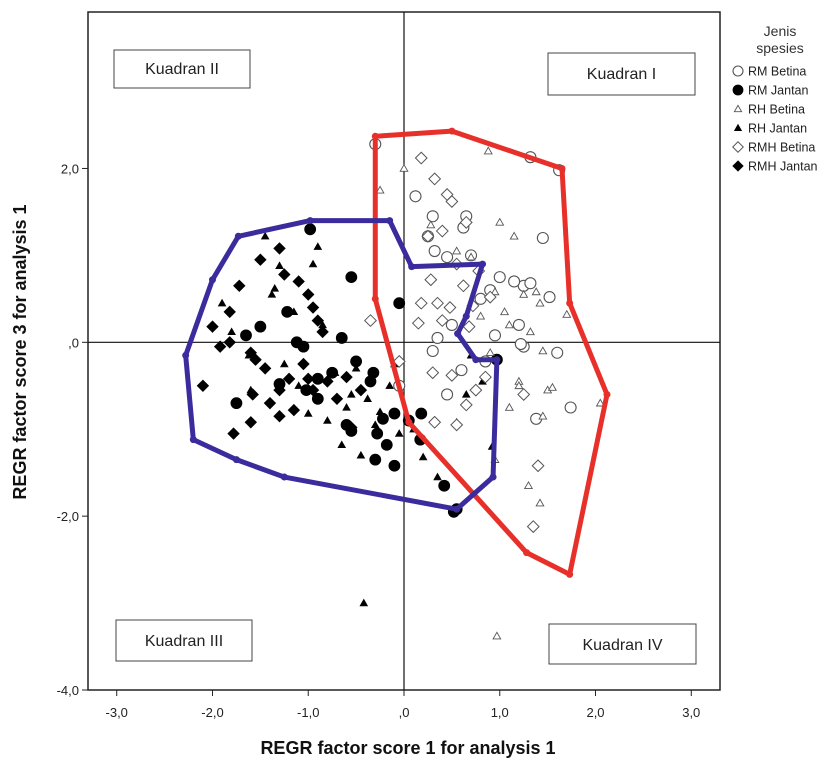 This screenshot has width=840, height=762. What do you see at coordinates (738, 108) in the screenshot?
I see `legend-marker` at bounding box center [738, 108].